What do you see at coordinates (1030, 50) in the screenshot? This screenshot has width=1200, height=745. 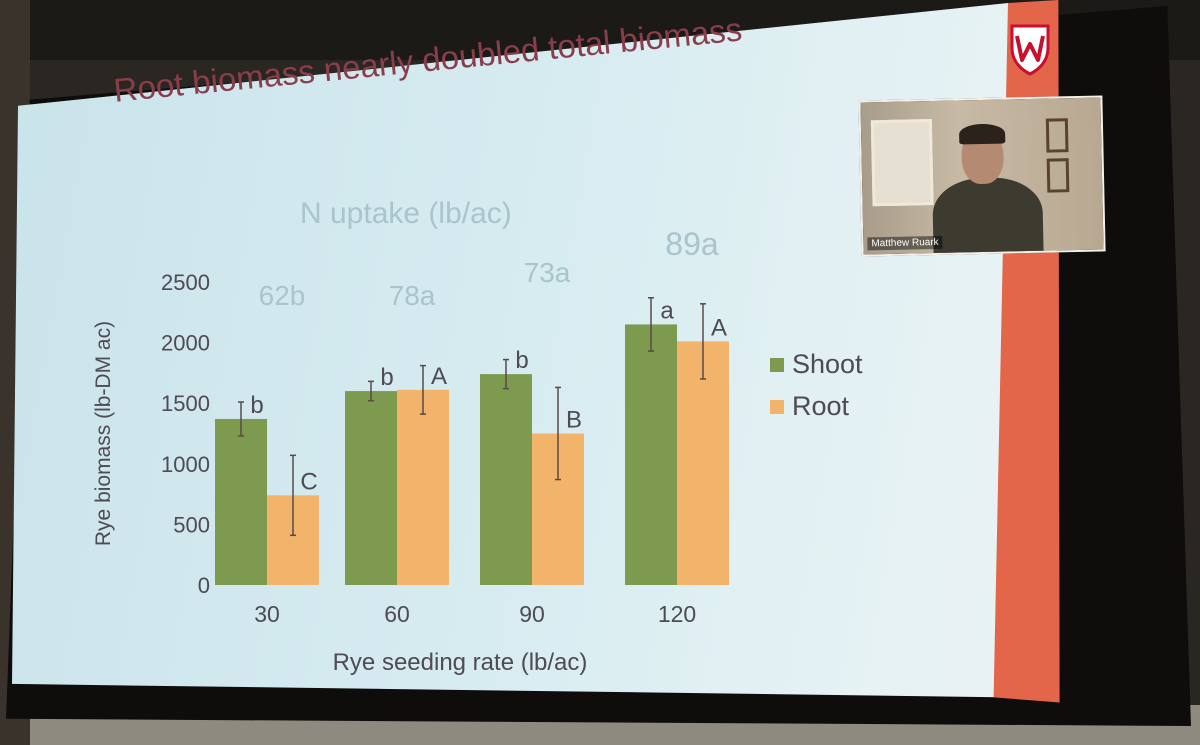 I see `university-shield-logo` at bounding box center [1030, 50].